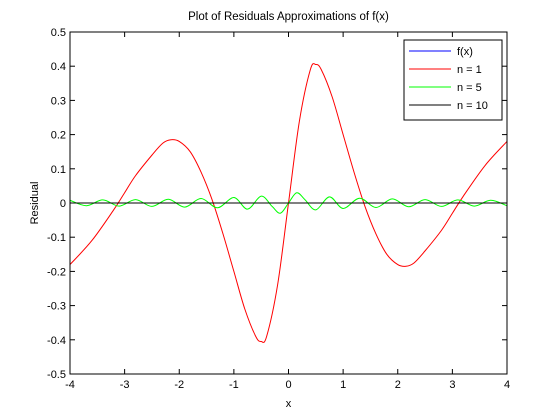  I want to click on x-tick-label: 4, so click(507, 385).